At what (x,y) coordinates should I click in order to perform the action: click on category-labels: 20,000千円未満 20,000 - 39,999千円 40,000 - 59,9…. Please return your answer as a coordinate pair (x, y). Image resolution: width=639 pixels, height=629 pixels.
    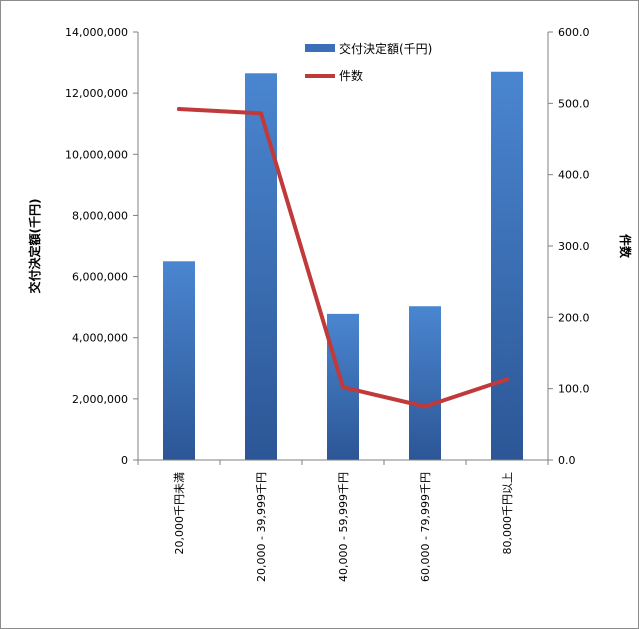
    Looking at the image, I should click on (343, 527).